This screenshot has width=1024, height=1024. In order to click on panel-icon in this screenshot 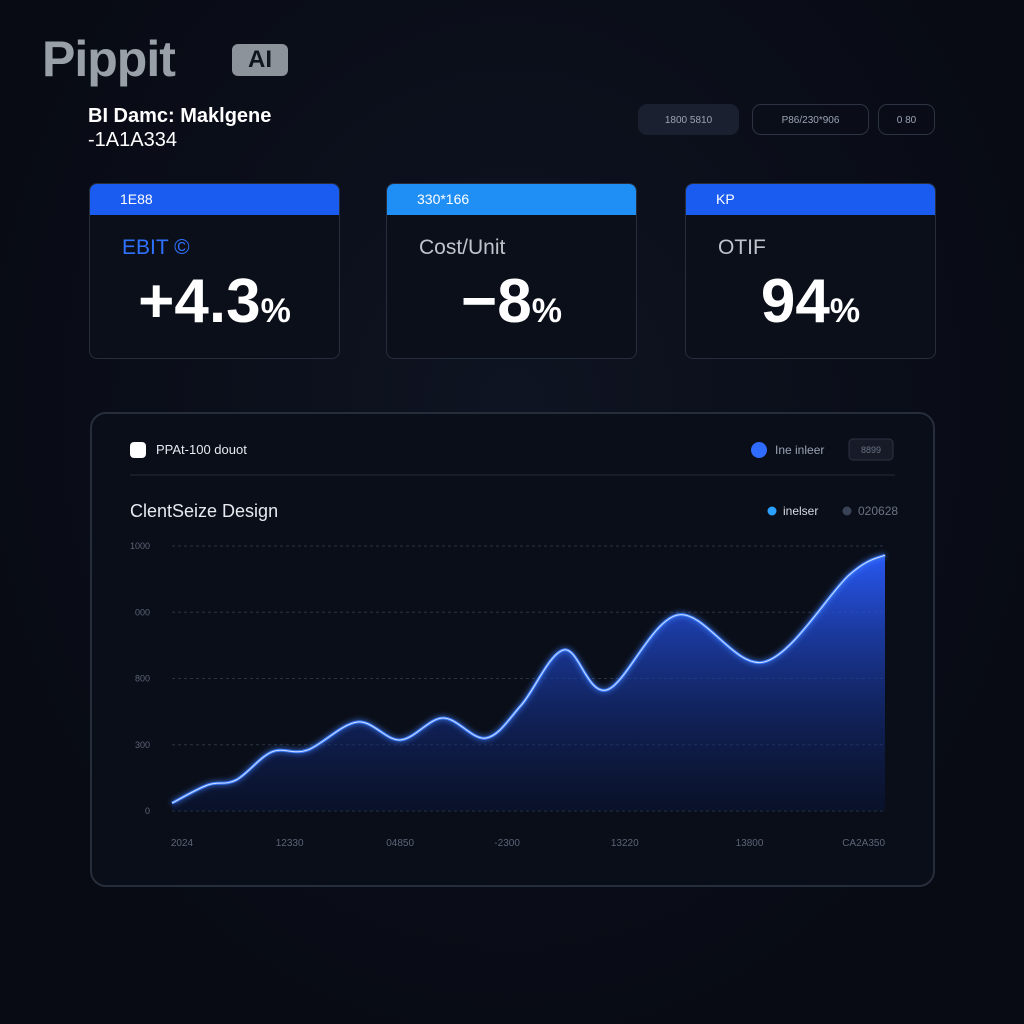, I will do `click(138, 450)`.